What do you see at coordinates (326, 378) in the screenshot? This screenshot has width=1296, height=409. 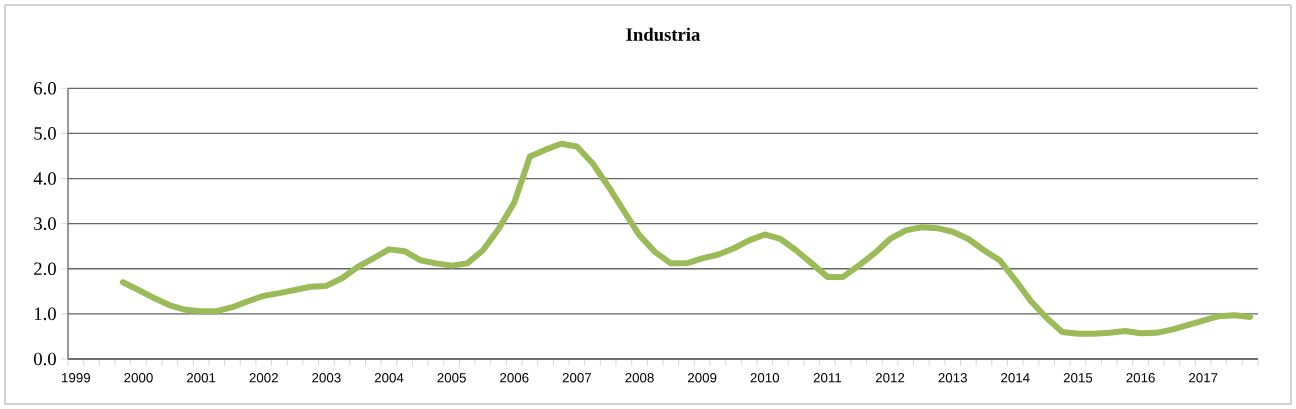 I see `x-tick-label: 2003` at bounding box center [326, 378].